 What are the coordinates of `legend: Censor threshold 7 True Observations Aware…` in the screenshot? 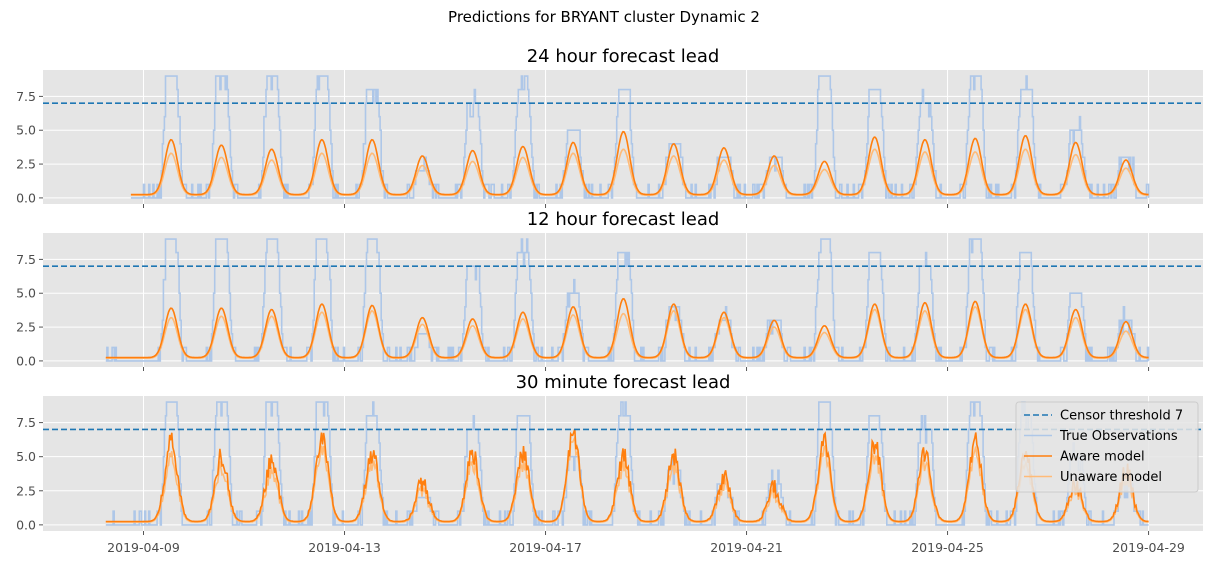 It's located at (1107, 447).